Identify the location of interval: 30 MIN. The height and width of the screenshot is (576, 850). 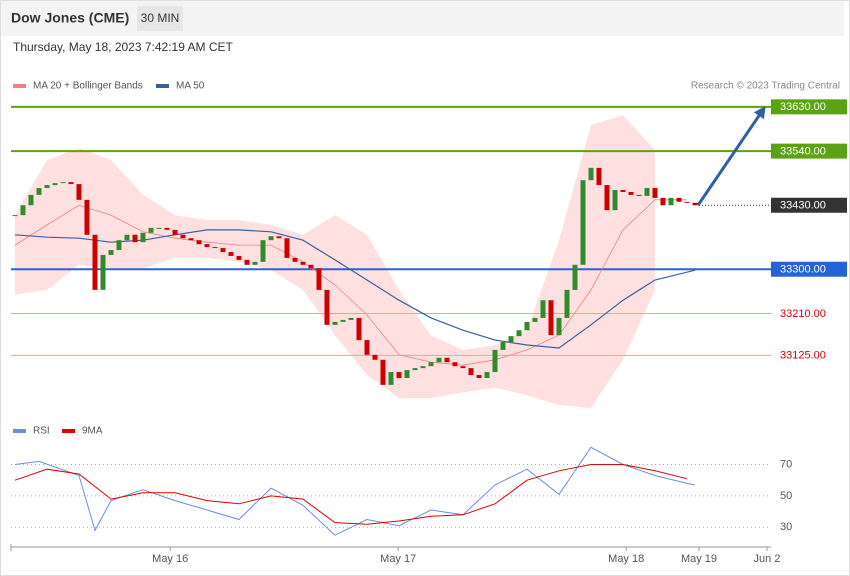
(160, 18).